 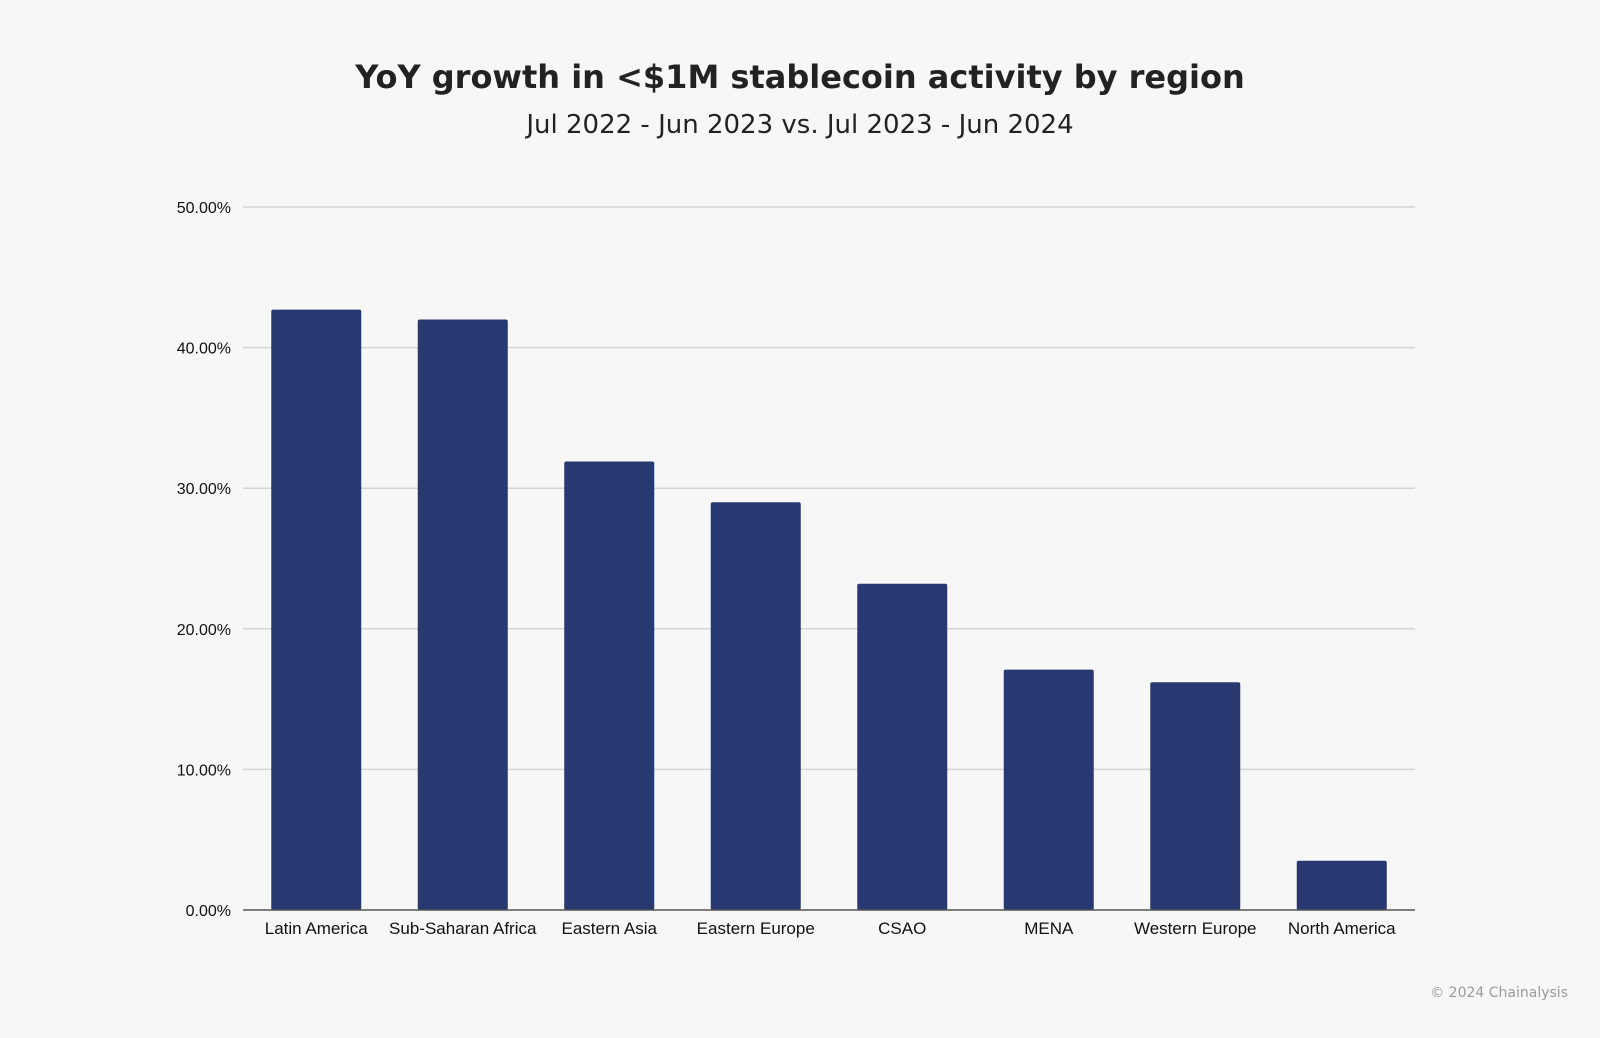 I want to click on x-tick-label: North America, so click(x=1342, y=928).